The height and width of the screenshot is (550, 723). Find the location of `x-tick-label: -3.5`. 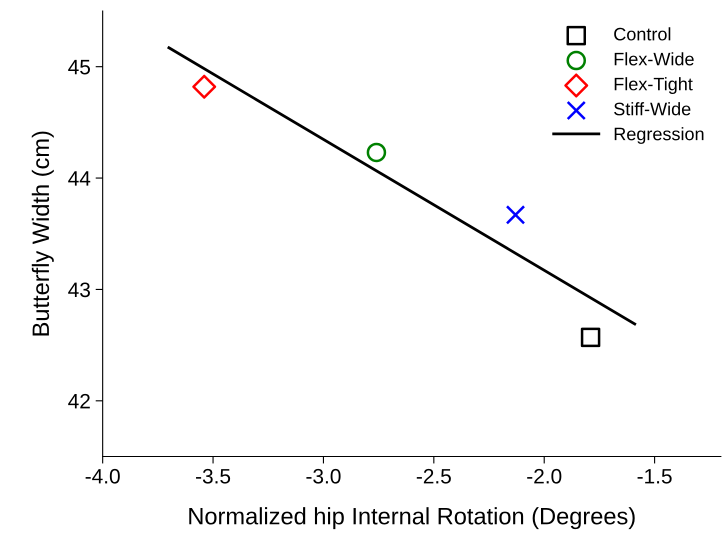

x-tick-label: -3.5 is located at coordinates (213, 476).